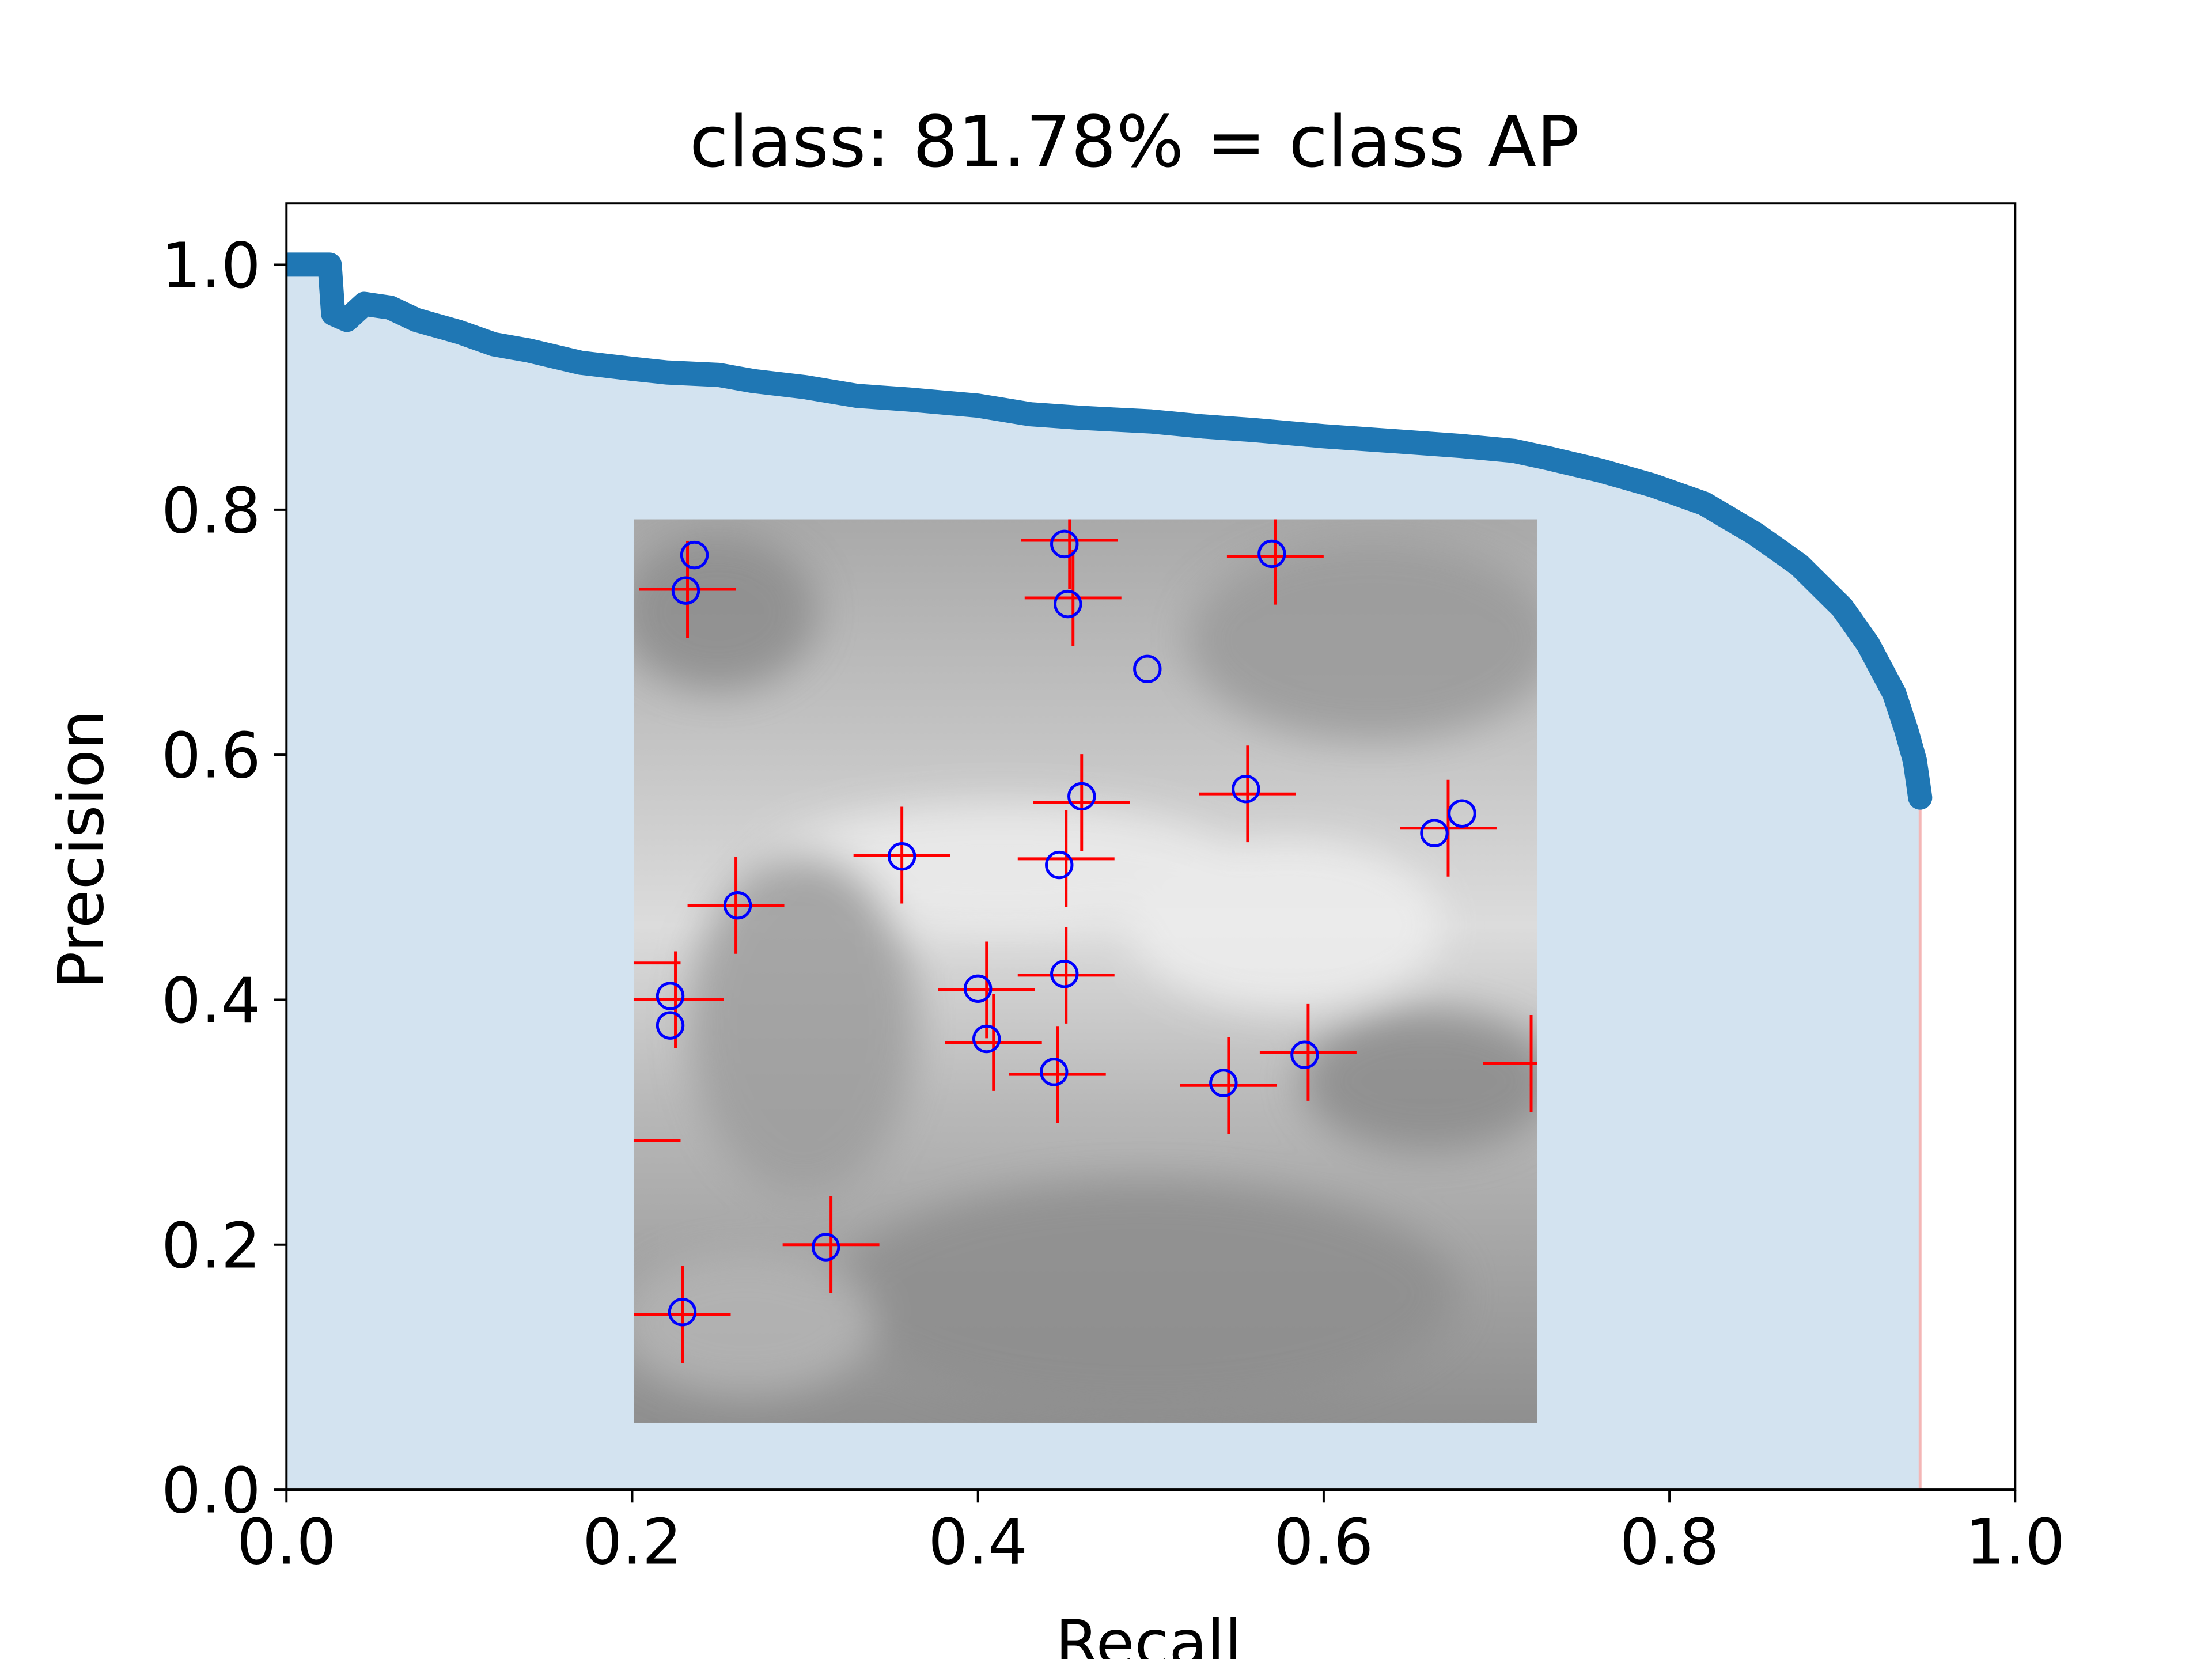  Describe the element at coordinates (1324, 1542) in the screenshot. I see `x-tick-label: 0.6` at that location.